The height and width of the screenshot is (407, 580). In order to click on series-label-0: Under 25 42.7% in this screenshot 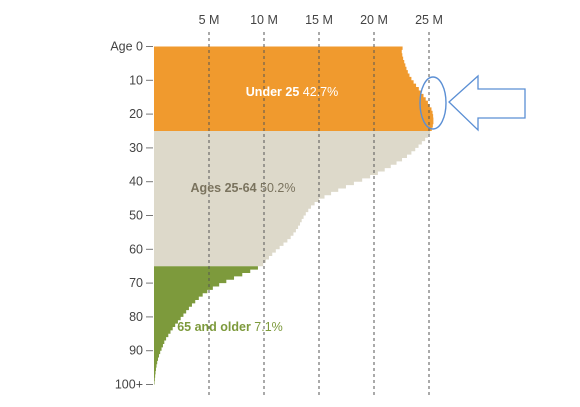, I will do `click(292, 92)`.